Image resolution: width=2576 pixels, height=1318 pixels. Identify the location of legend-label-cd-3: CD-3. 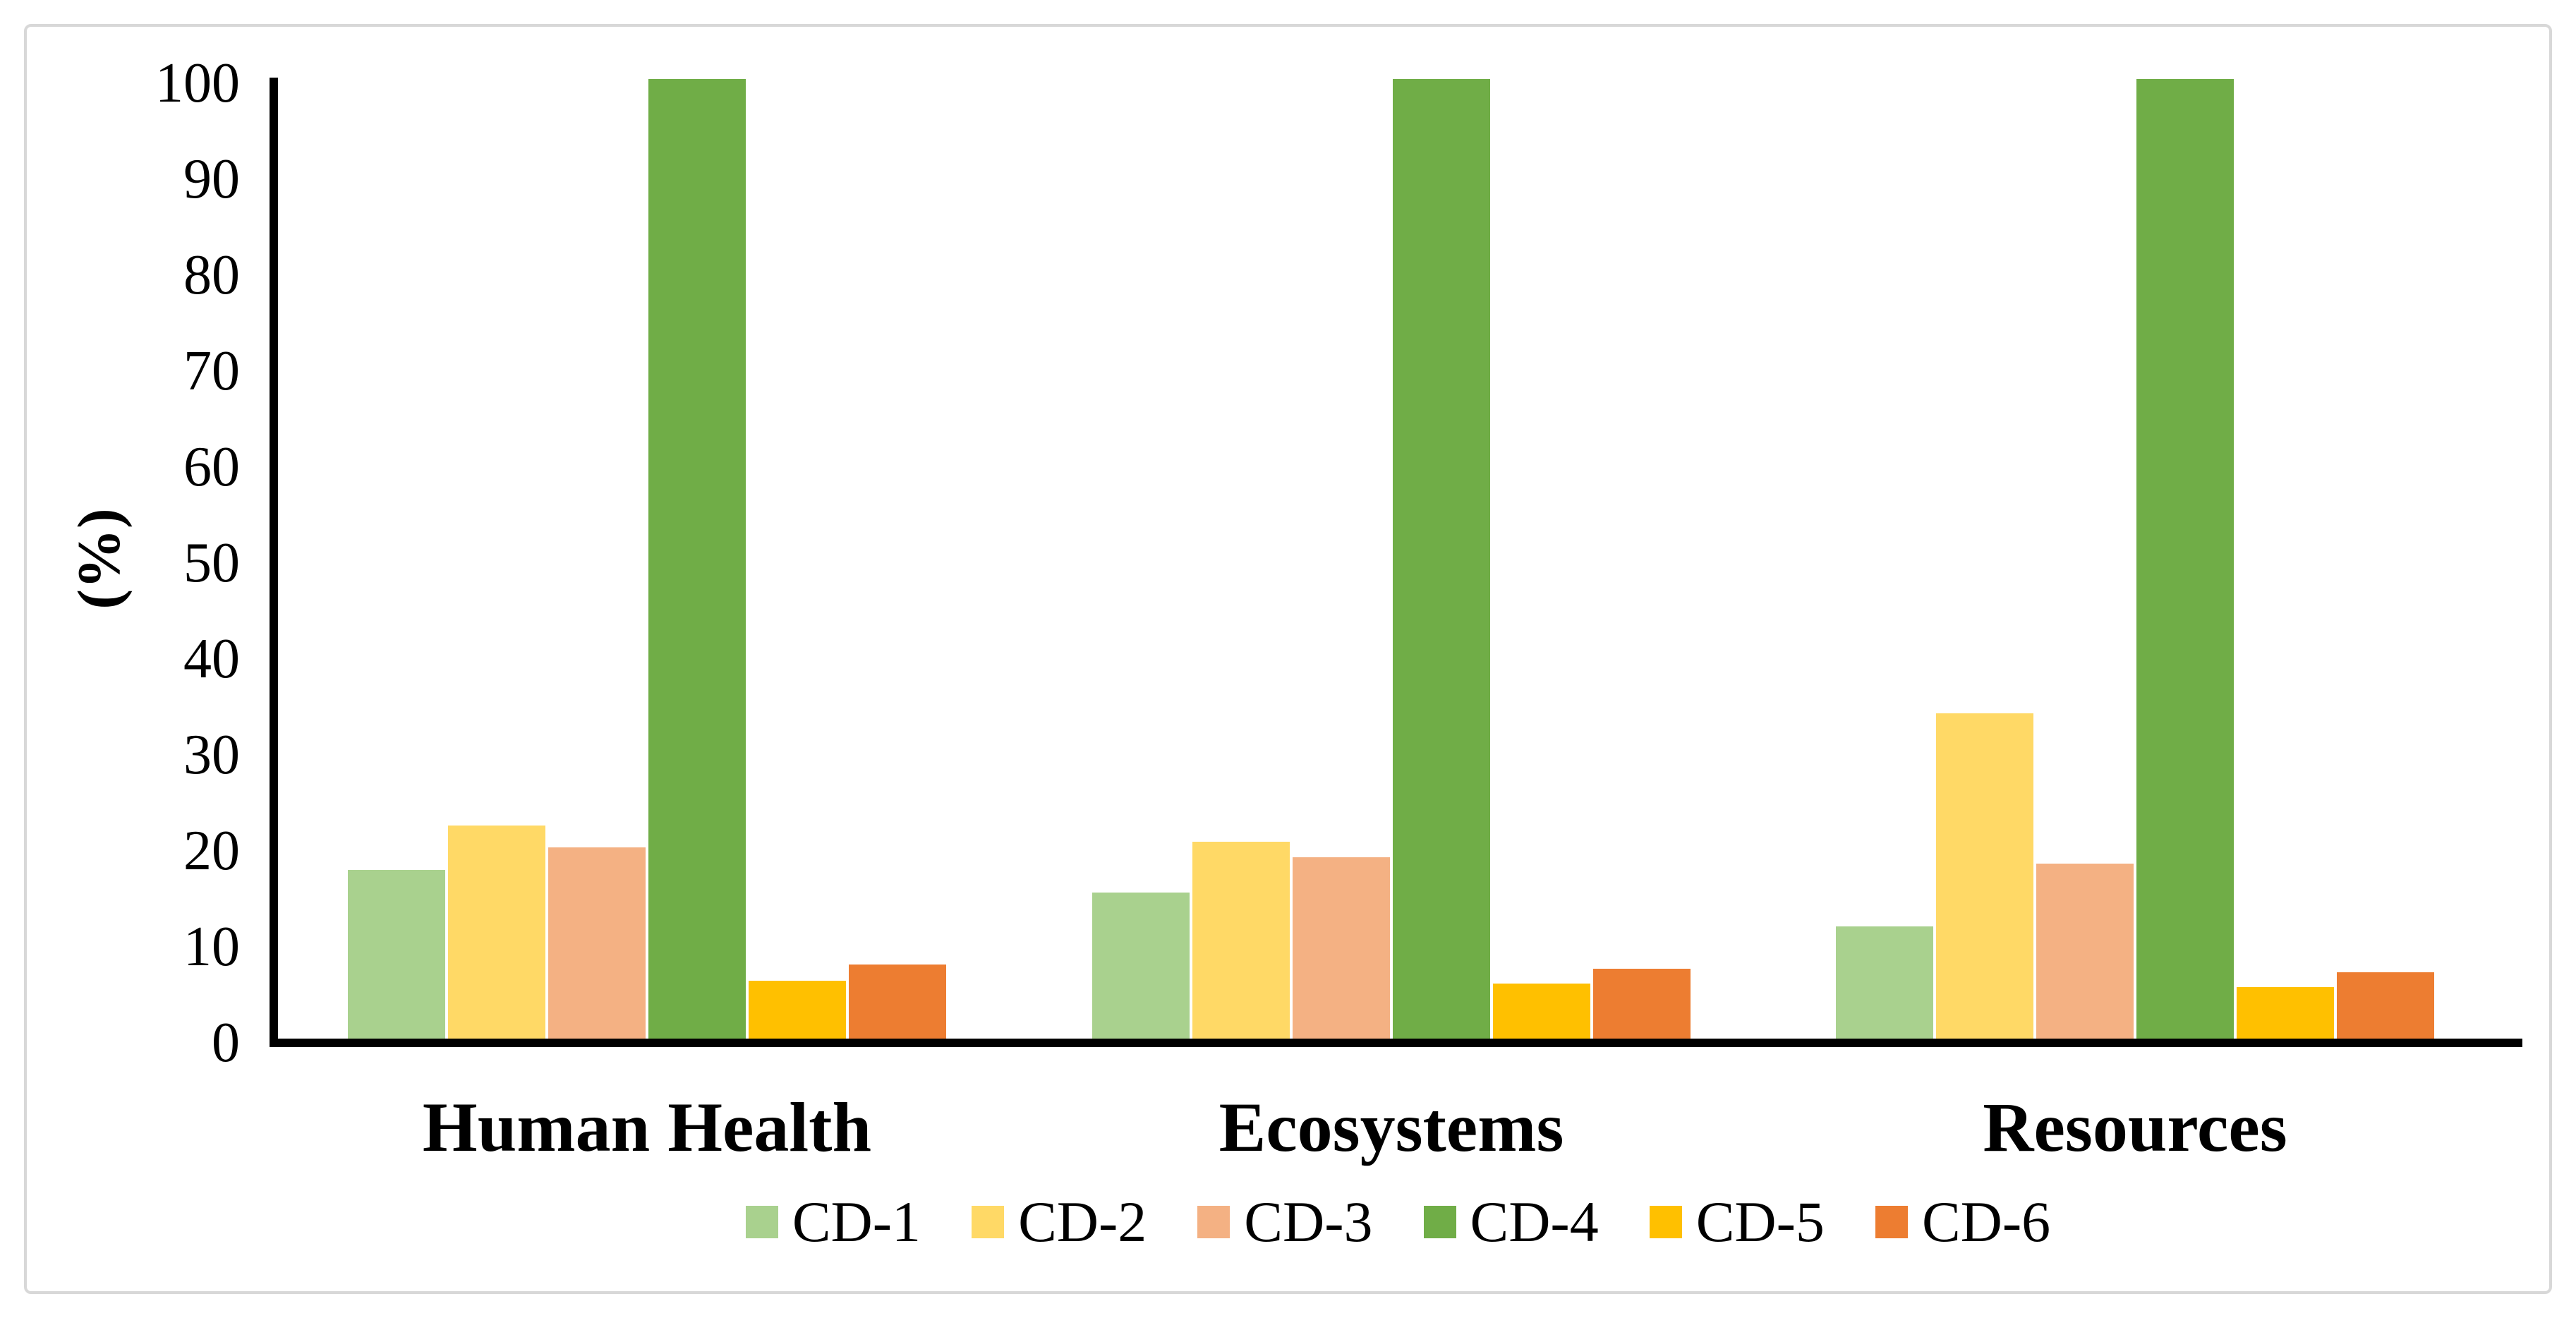
(1309, 1222).